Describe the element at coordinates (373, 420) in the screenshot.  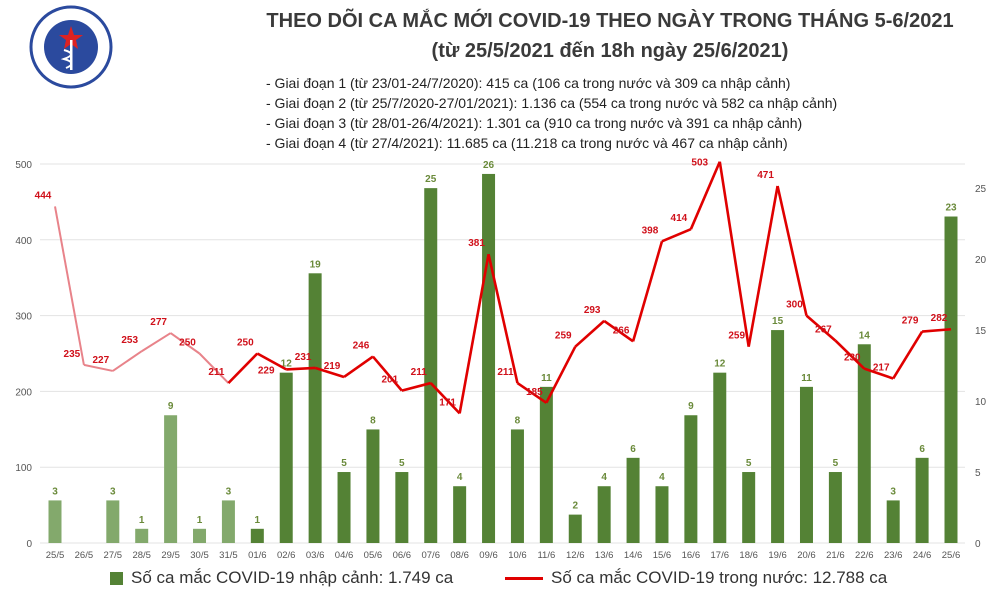
I see `bar-label: 8` at that location.